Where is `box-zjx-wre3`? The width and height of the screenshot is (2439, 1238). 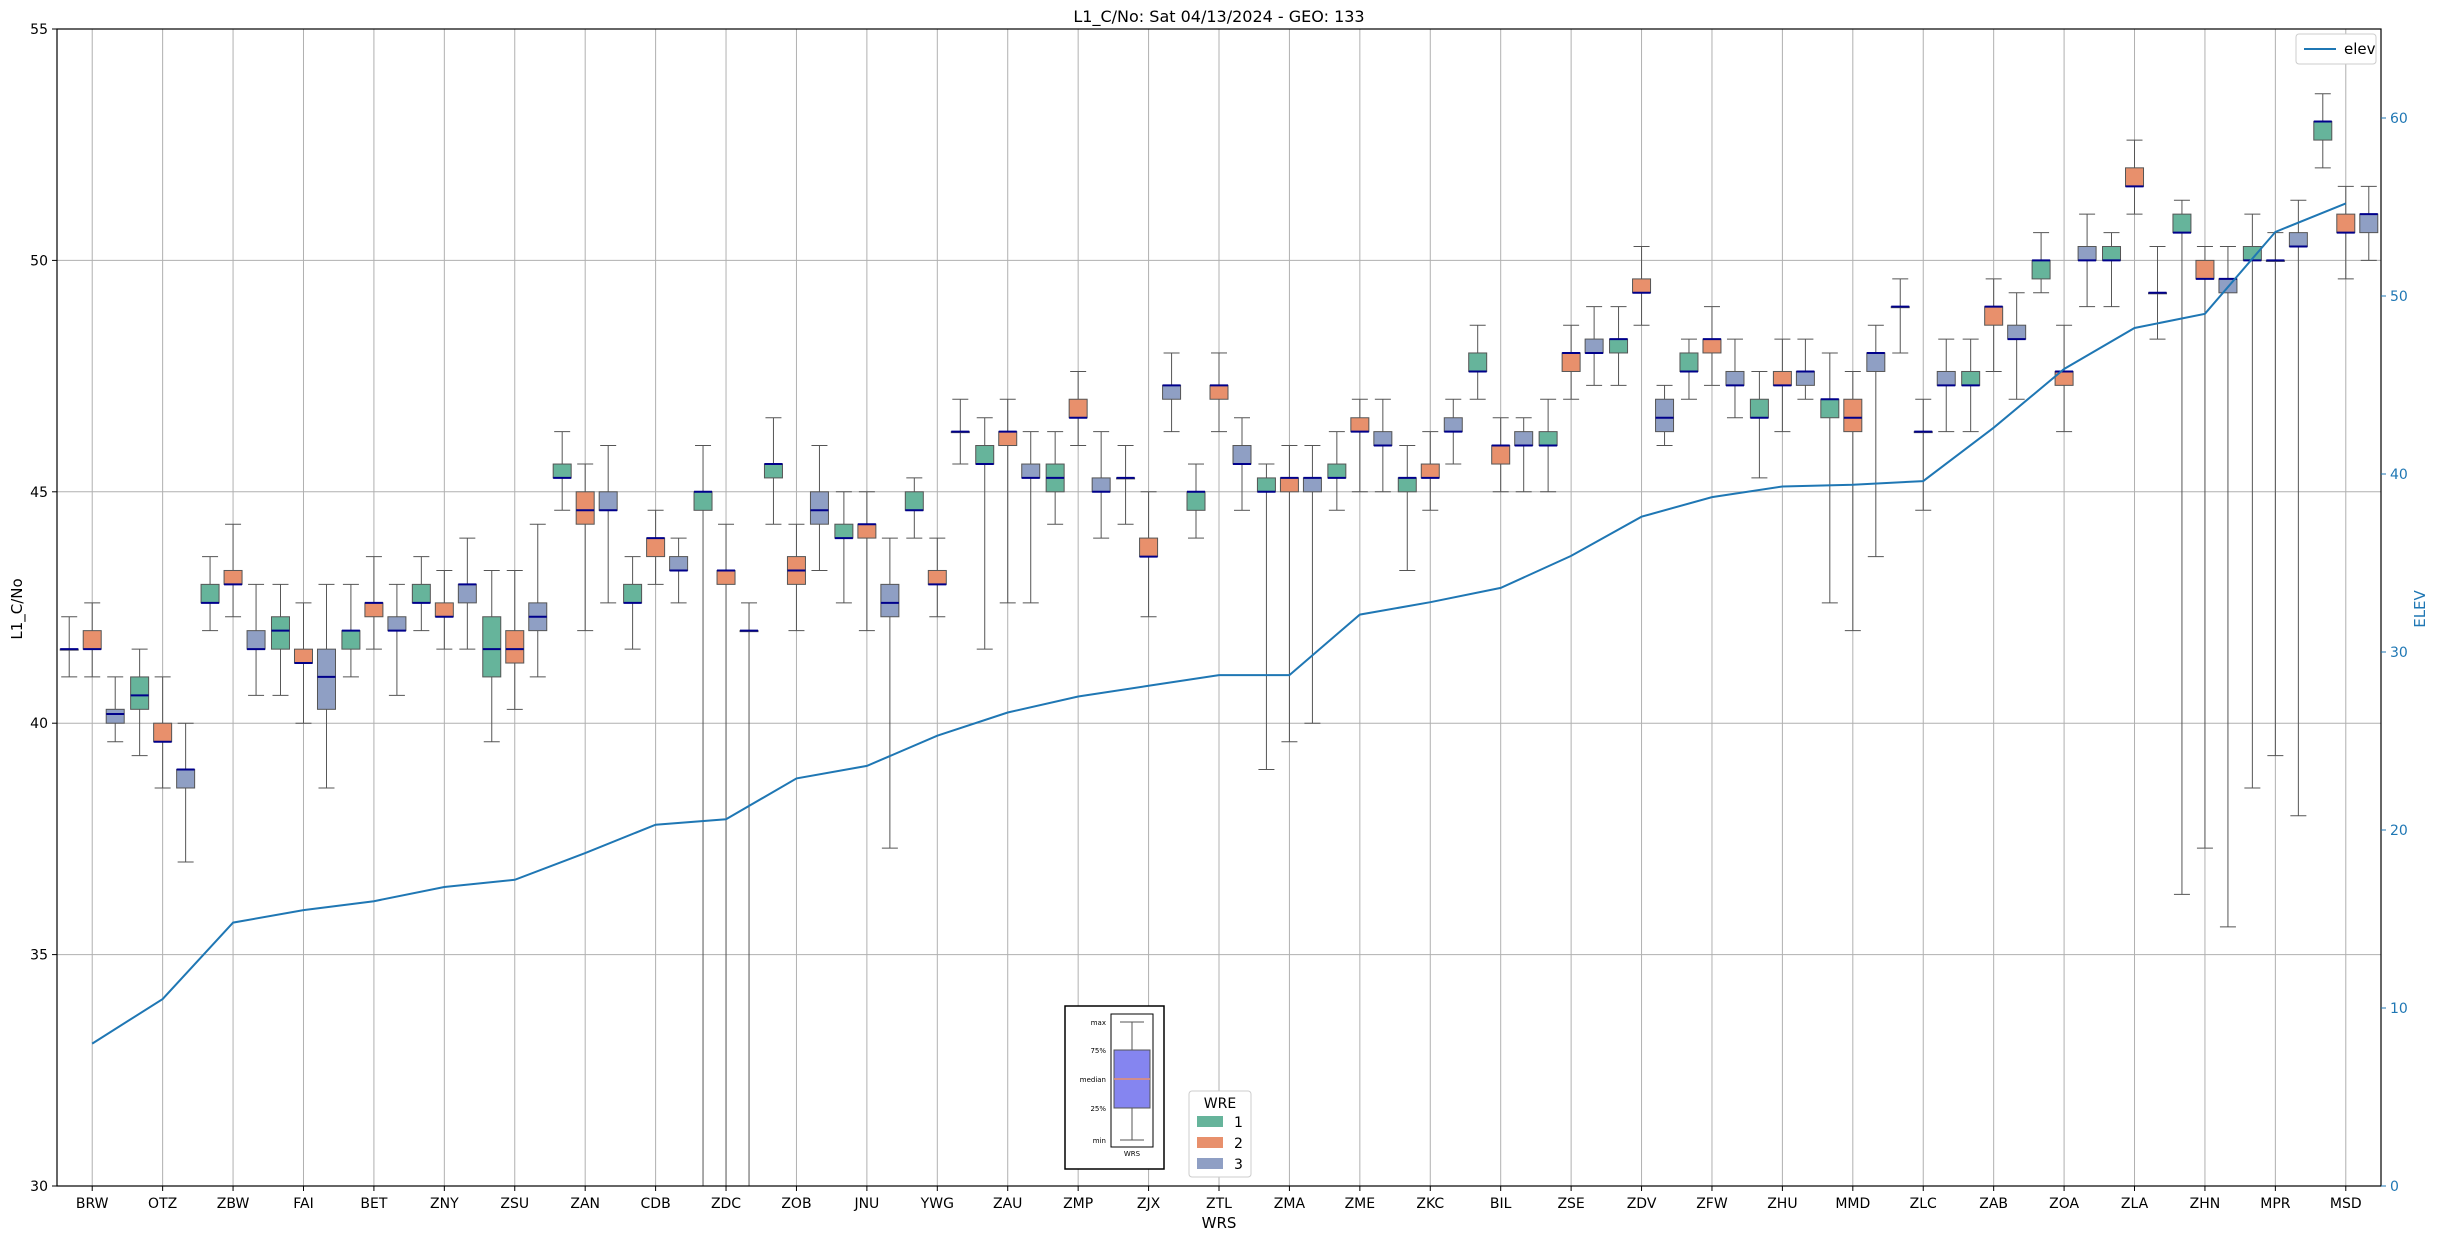
box-zjx-wre3 is located at coordinates (1172, 392).